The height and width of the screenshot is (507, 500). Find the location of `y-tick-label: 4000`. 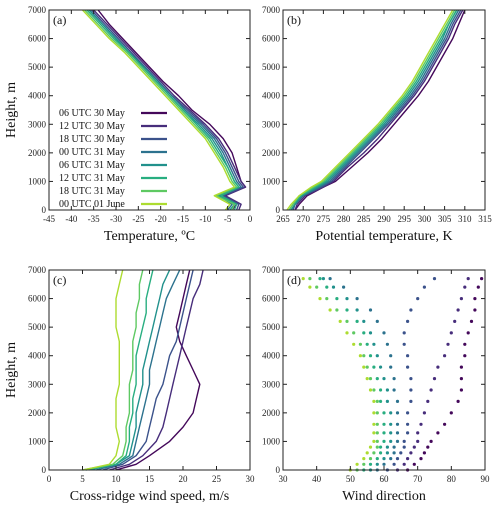

y-tick-label: 4000 is located at coordinates (37, 356).